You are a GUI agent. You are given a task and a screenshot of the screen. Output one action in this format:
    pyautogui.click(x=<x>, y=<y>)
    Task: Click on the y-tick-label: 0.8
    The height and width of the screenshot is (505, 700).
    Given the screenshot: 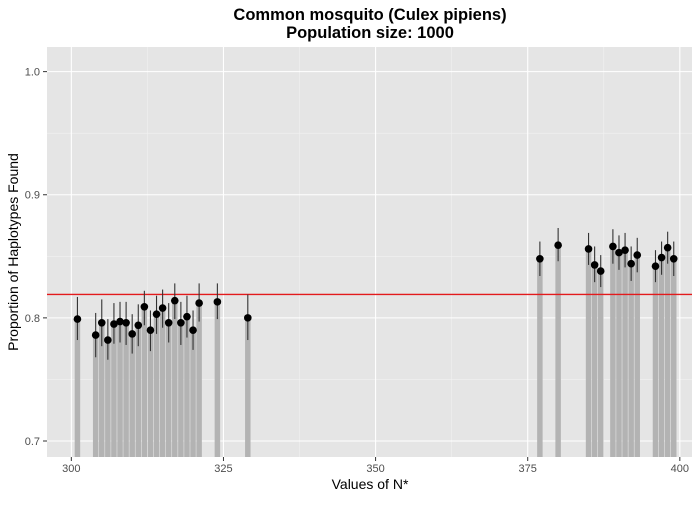 What is the action you would take?
    pyautogui.click(x=32, y=319)
    